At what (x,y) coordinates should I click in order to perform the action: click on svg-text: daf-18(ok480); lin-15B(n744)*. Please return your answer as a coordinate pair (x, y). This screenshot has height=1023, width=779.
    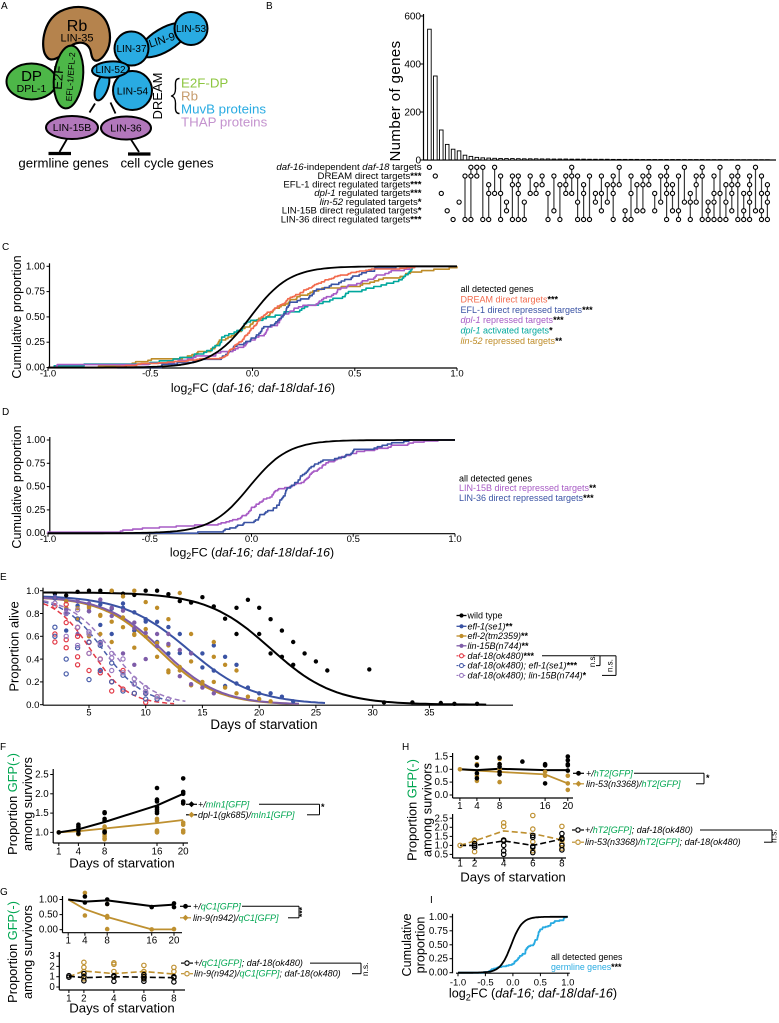
    Looking at the image, I should click on (527, 675).